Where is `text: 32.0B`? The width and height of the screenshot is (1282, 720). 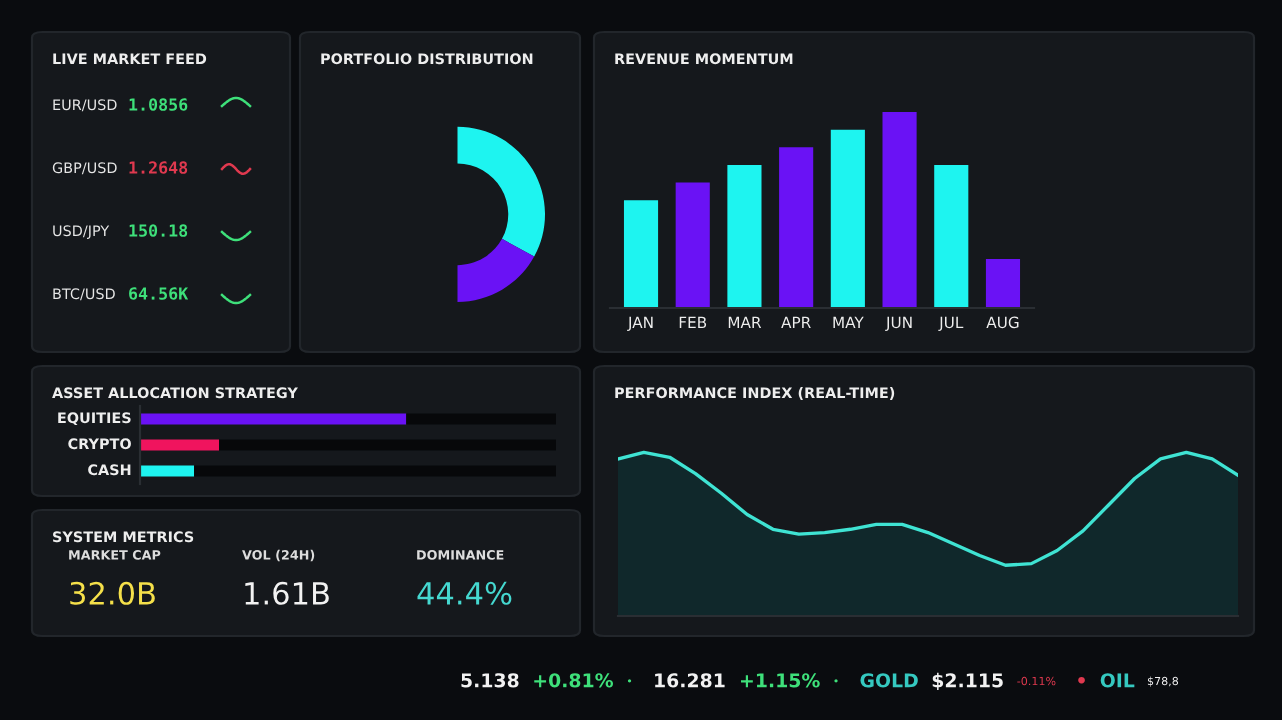
text: 32.0B is located at coordinates (112, 593).